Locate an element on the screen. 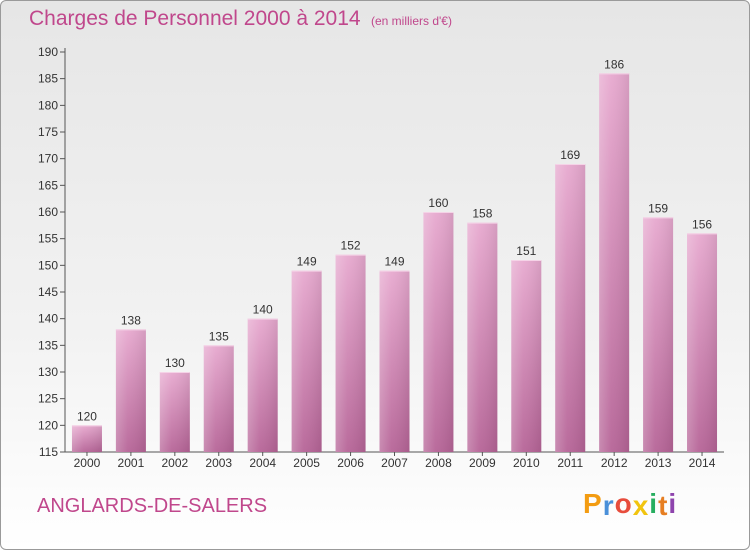 The image size is (750, 550). x-tick-label: 2008 is located at coordinates (438, 463).